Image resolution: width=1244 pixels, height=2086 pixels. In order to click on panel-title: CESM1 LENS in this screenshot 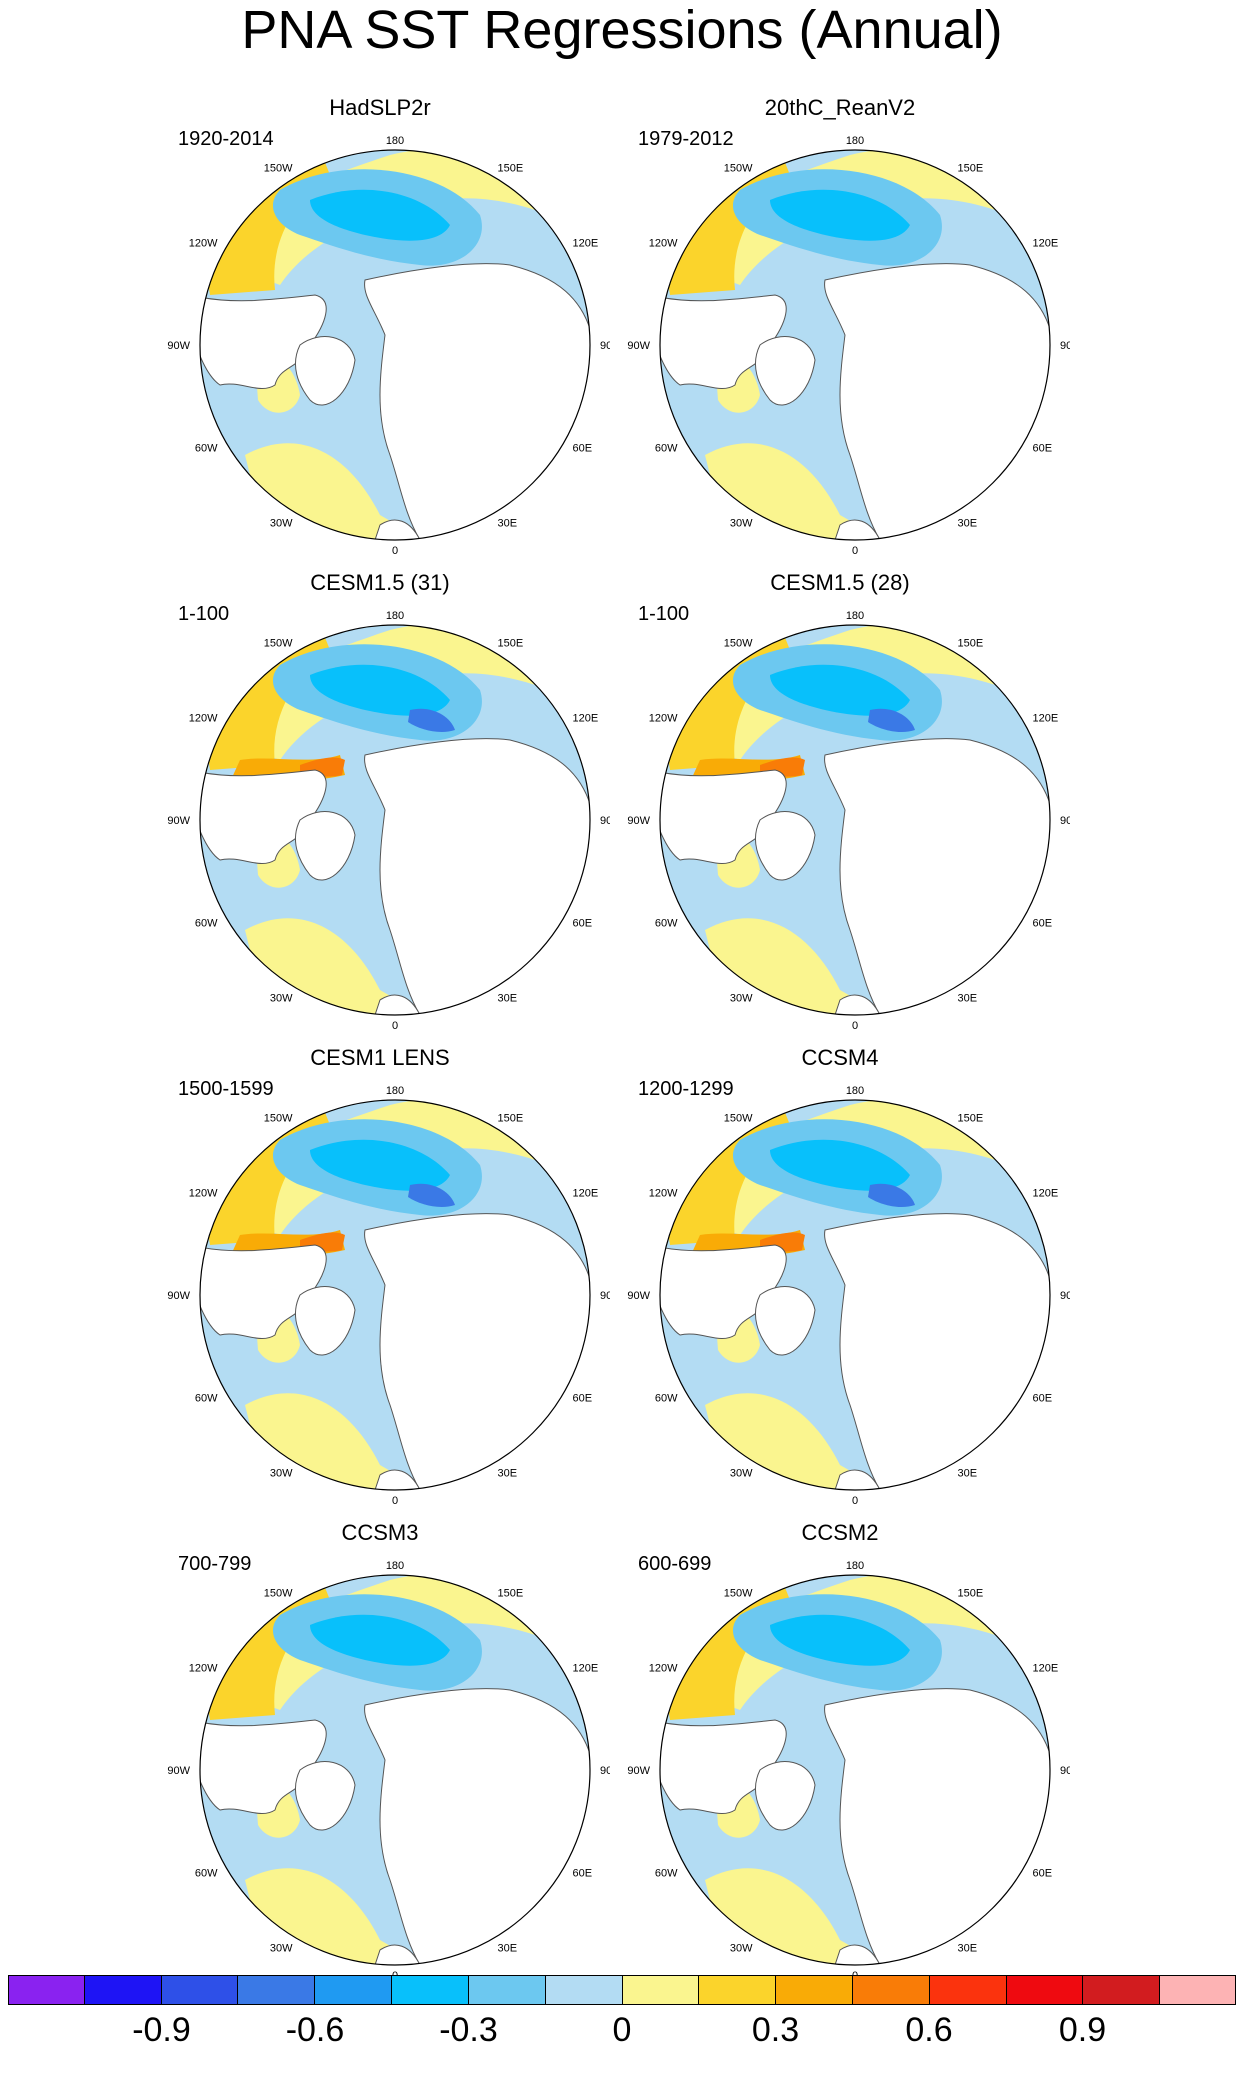, I will do `click(380, 1057)`.